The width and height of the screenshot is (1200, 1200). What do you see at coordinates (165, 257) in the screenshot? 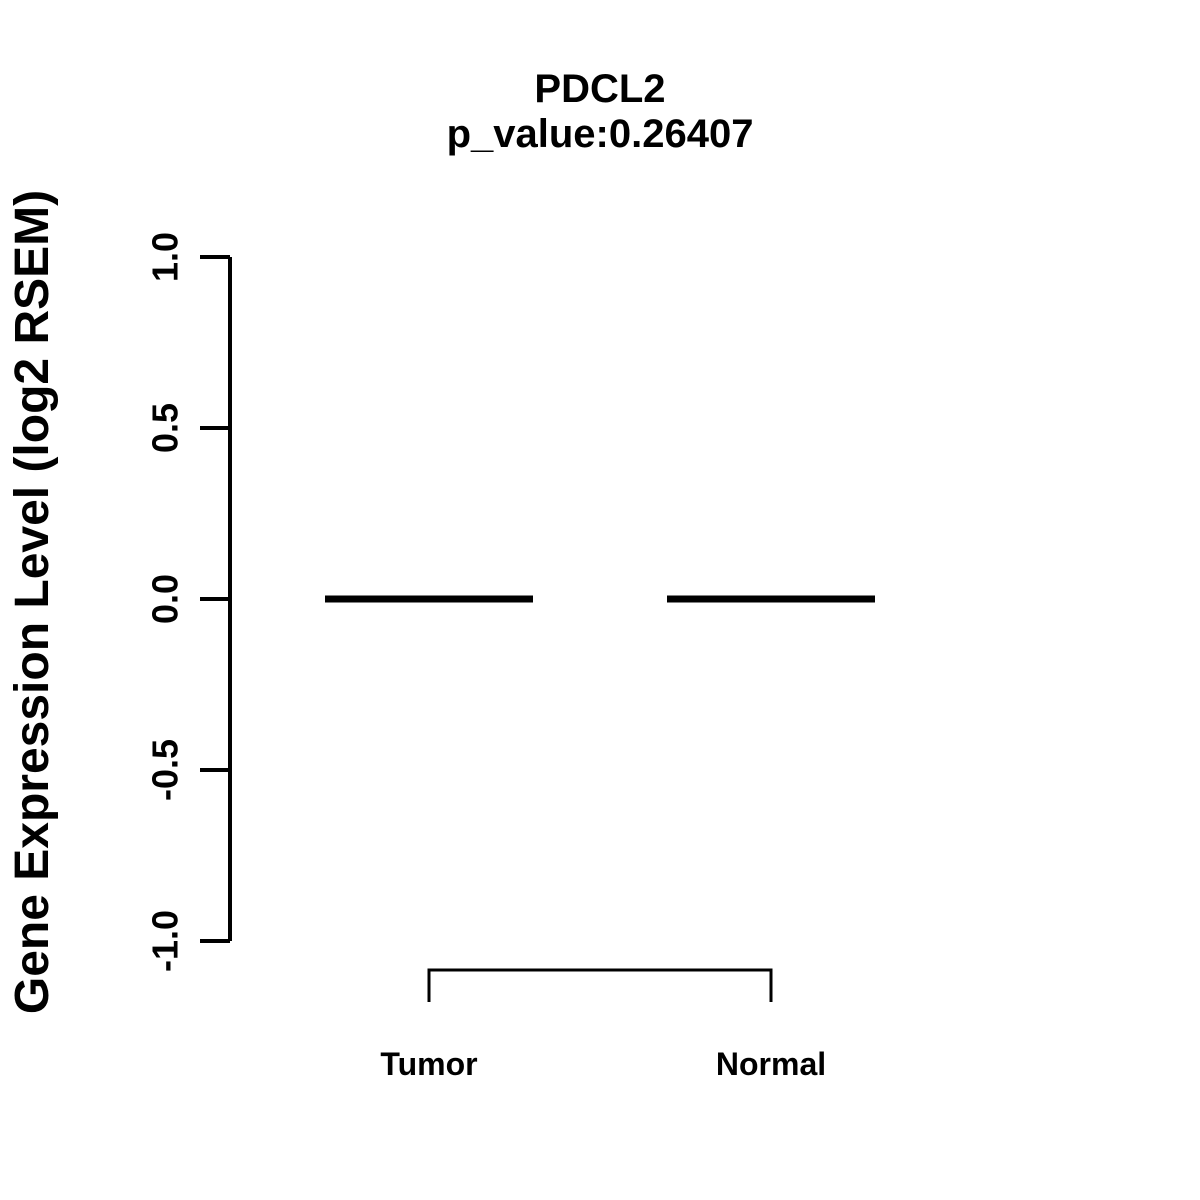
I see `y-tick-label: 1.0` at bounding box center [165, 257].